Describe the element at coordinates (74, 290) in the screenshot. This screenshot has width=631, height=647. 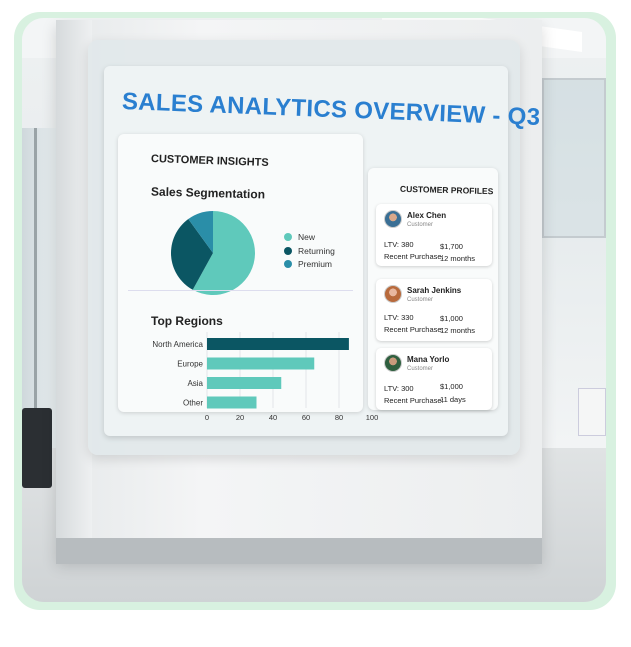
I see `wall-pillar` at that location.